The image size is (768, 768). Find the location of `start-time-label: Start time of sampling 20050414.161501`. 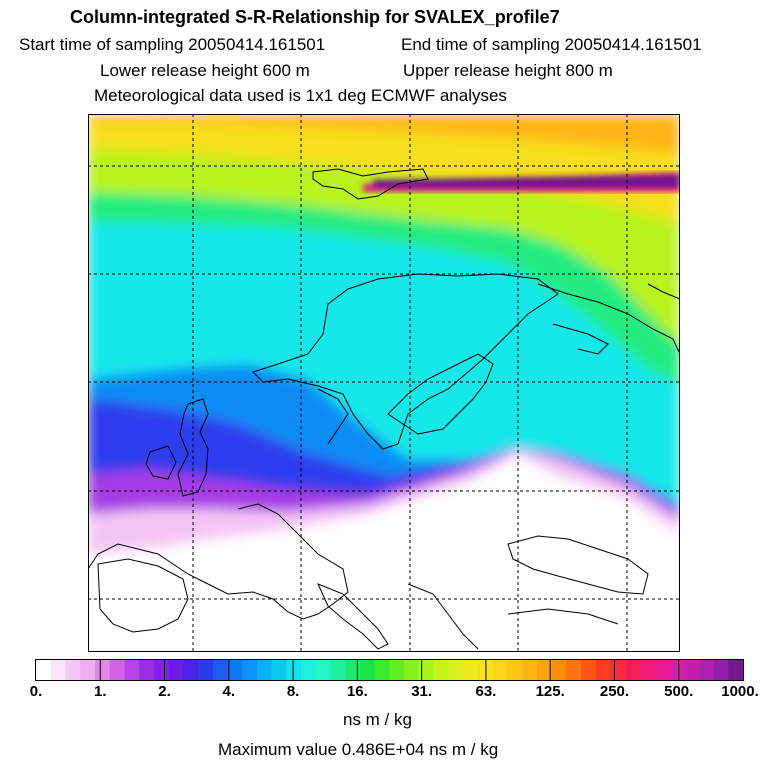

start-time-label: Start time of sampling 20050414.161501 is located at coordinates (172, 44).